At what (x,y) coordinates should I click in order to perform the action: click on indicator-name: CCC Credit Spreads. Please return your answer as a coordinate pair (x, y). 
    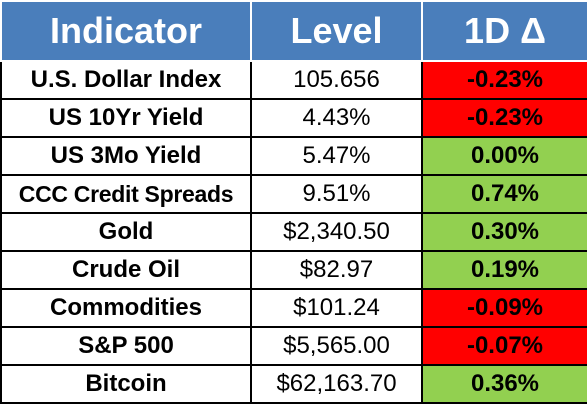
    Looking at the image, I should click on (126, 194).